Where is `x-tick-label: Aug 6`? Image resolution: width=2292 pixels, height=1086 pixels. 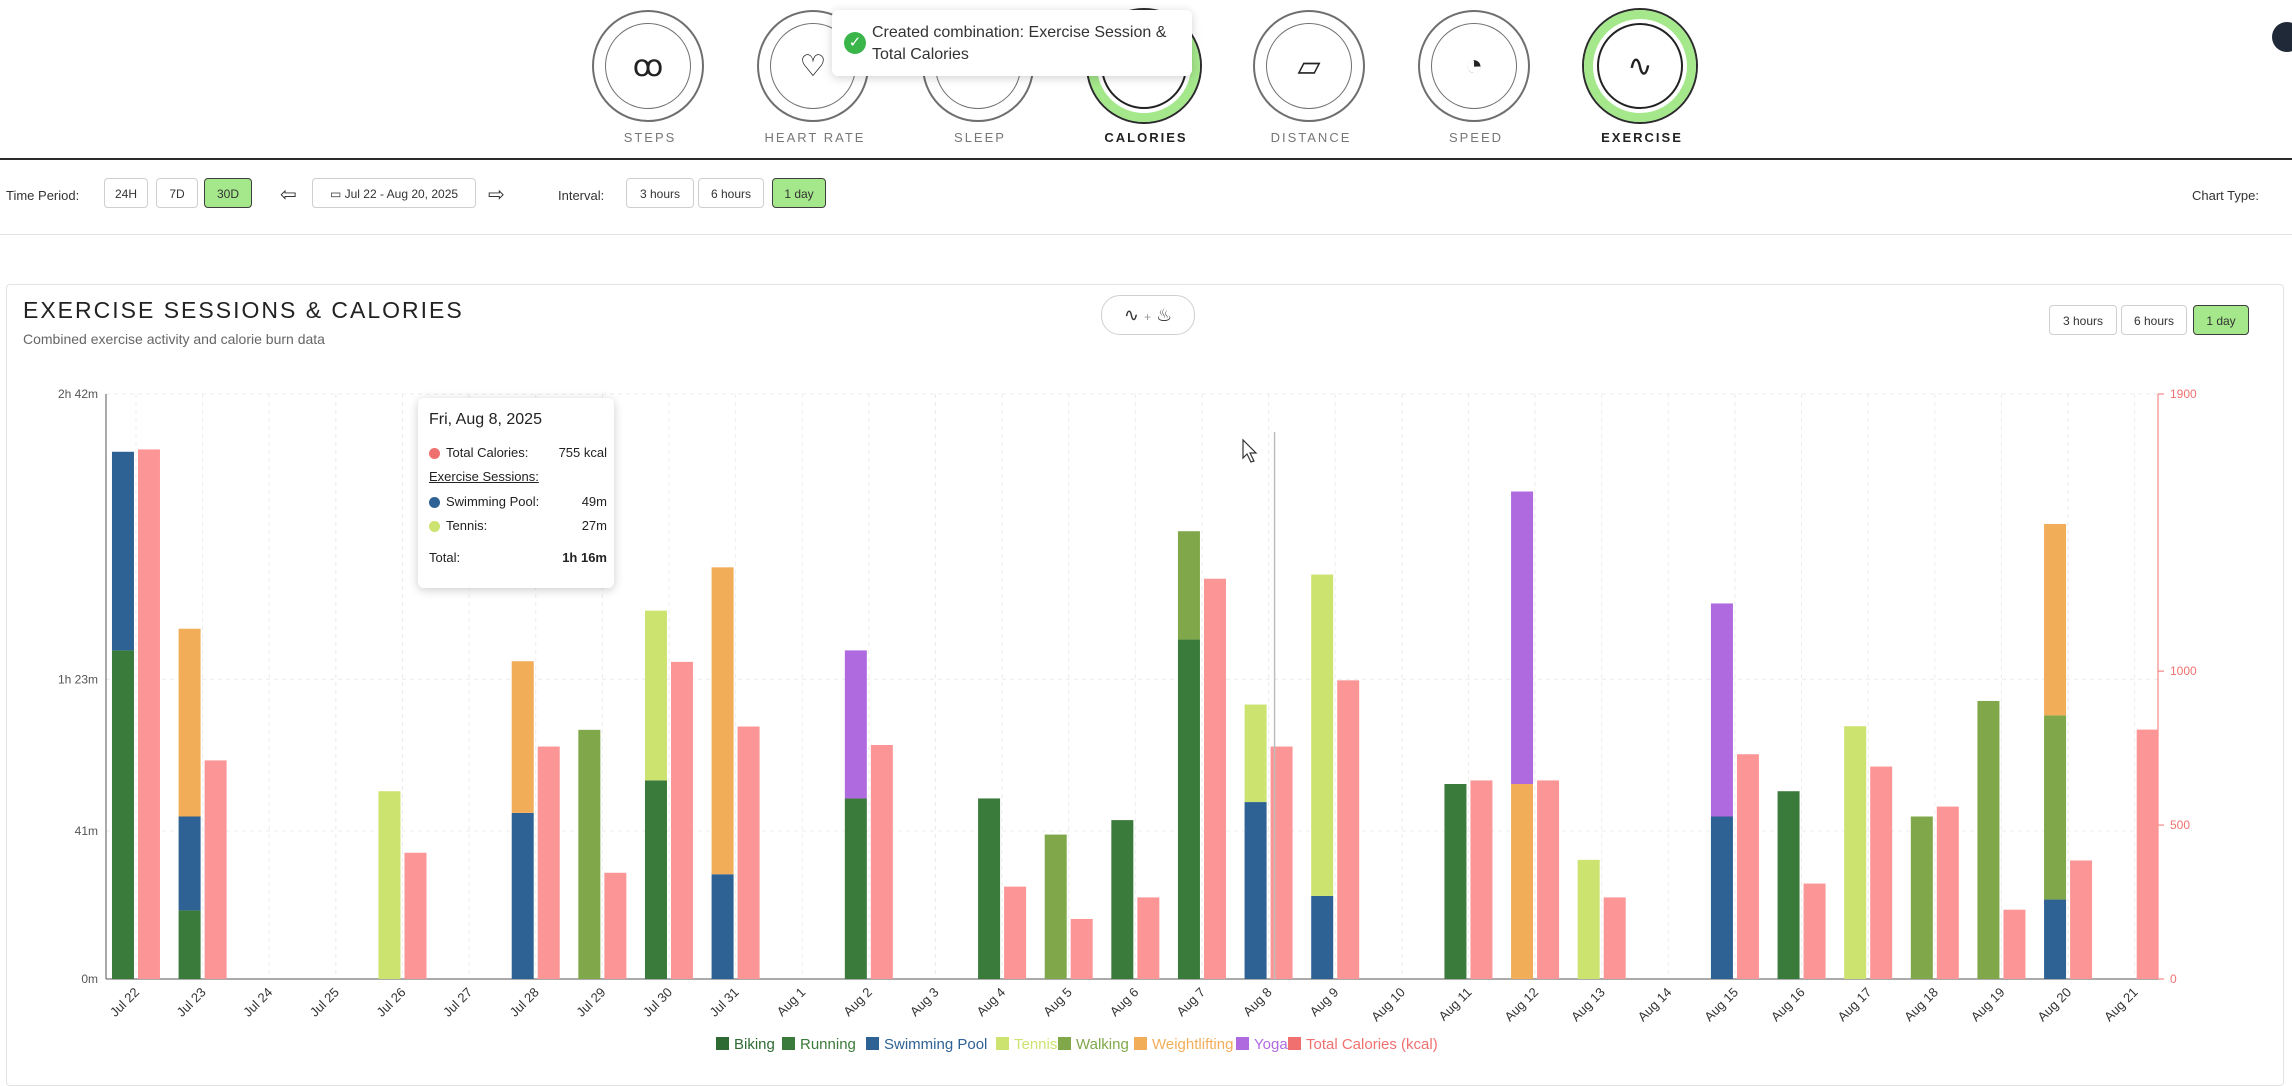
x-tick-label: Aug 6 is located at coordinates (1124, 1002).